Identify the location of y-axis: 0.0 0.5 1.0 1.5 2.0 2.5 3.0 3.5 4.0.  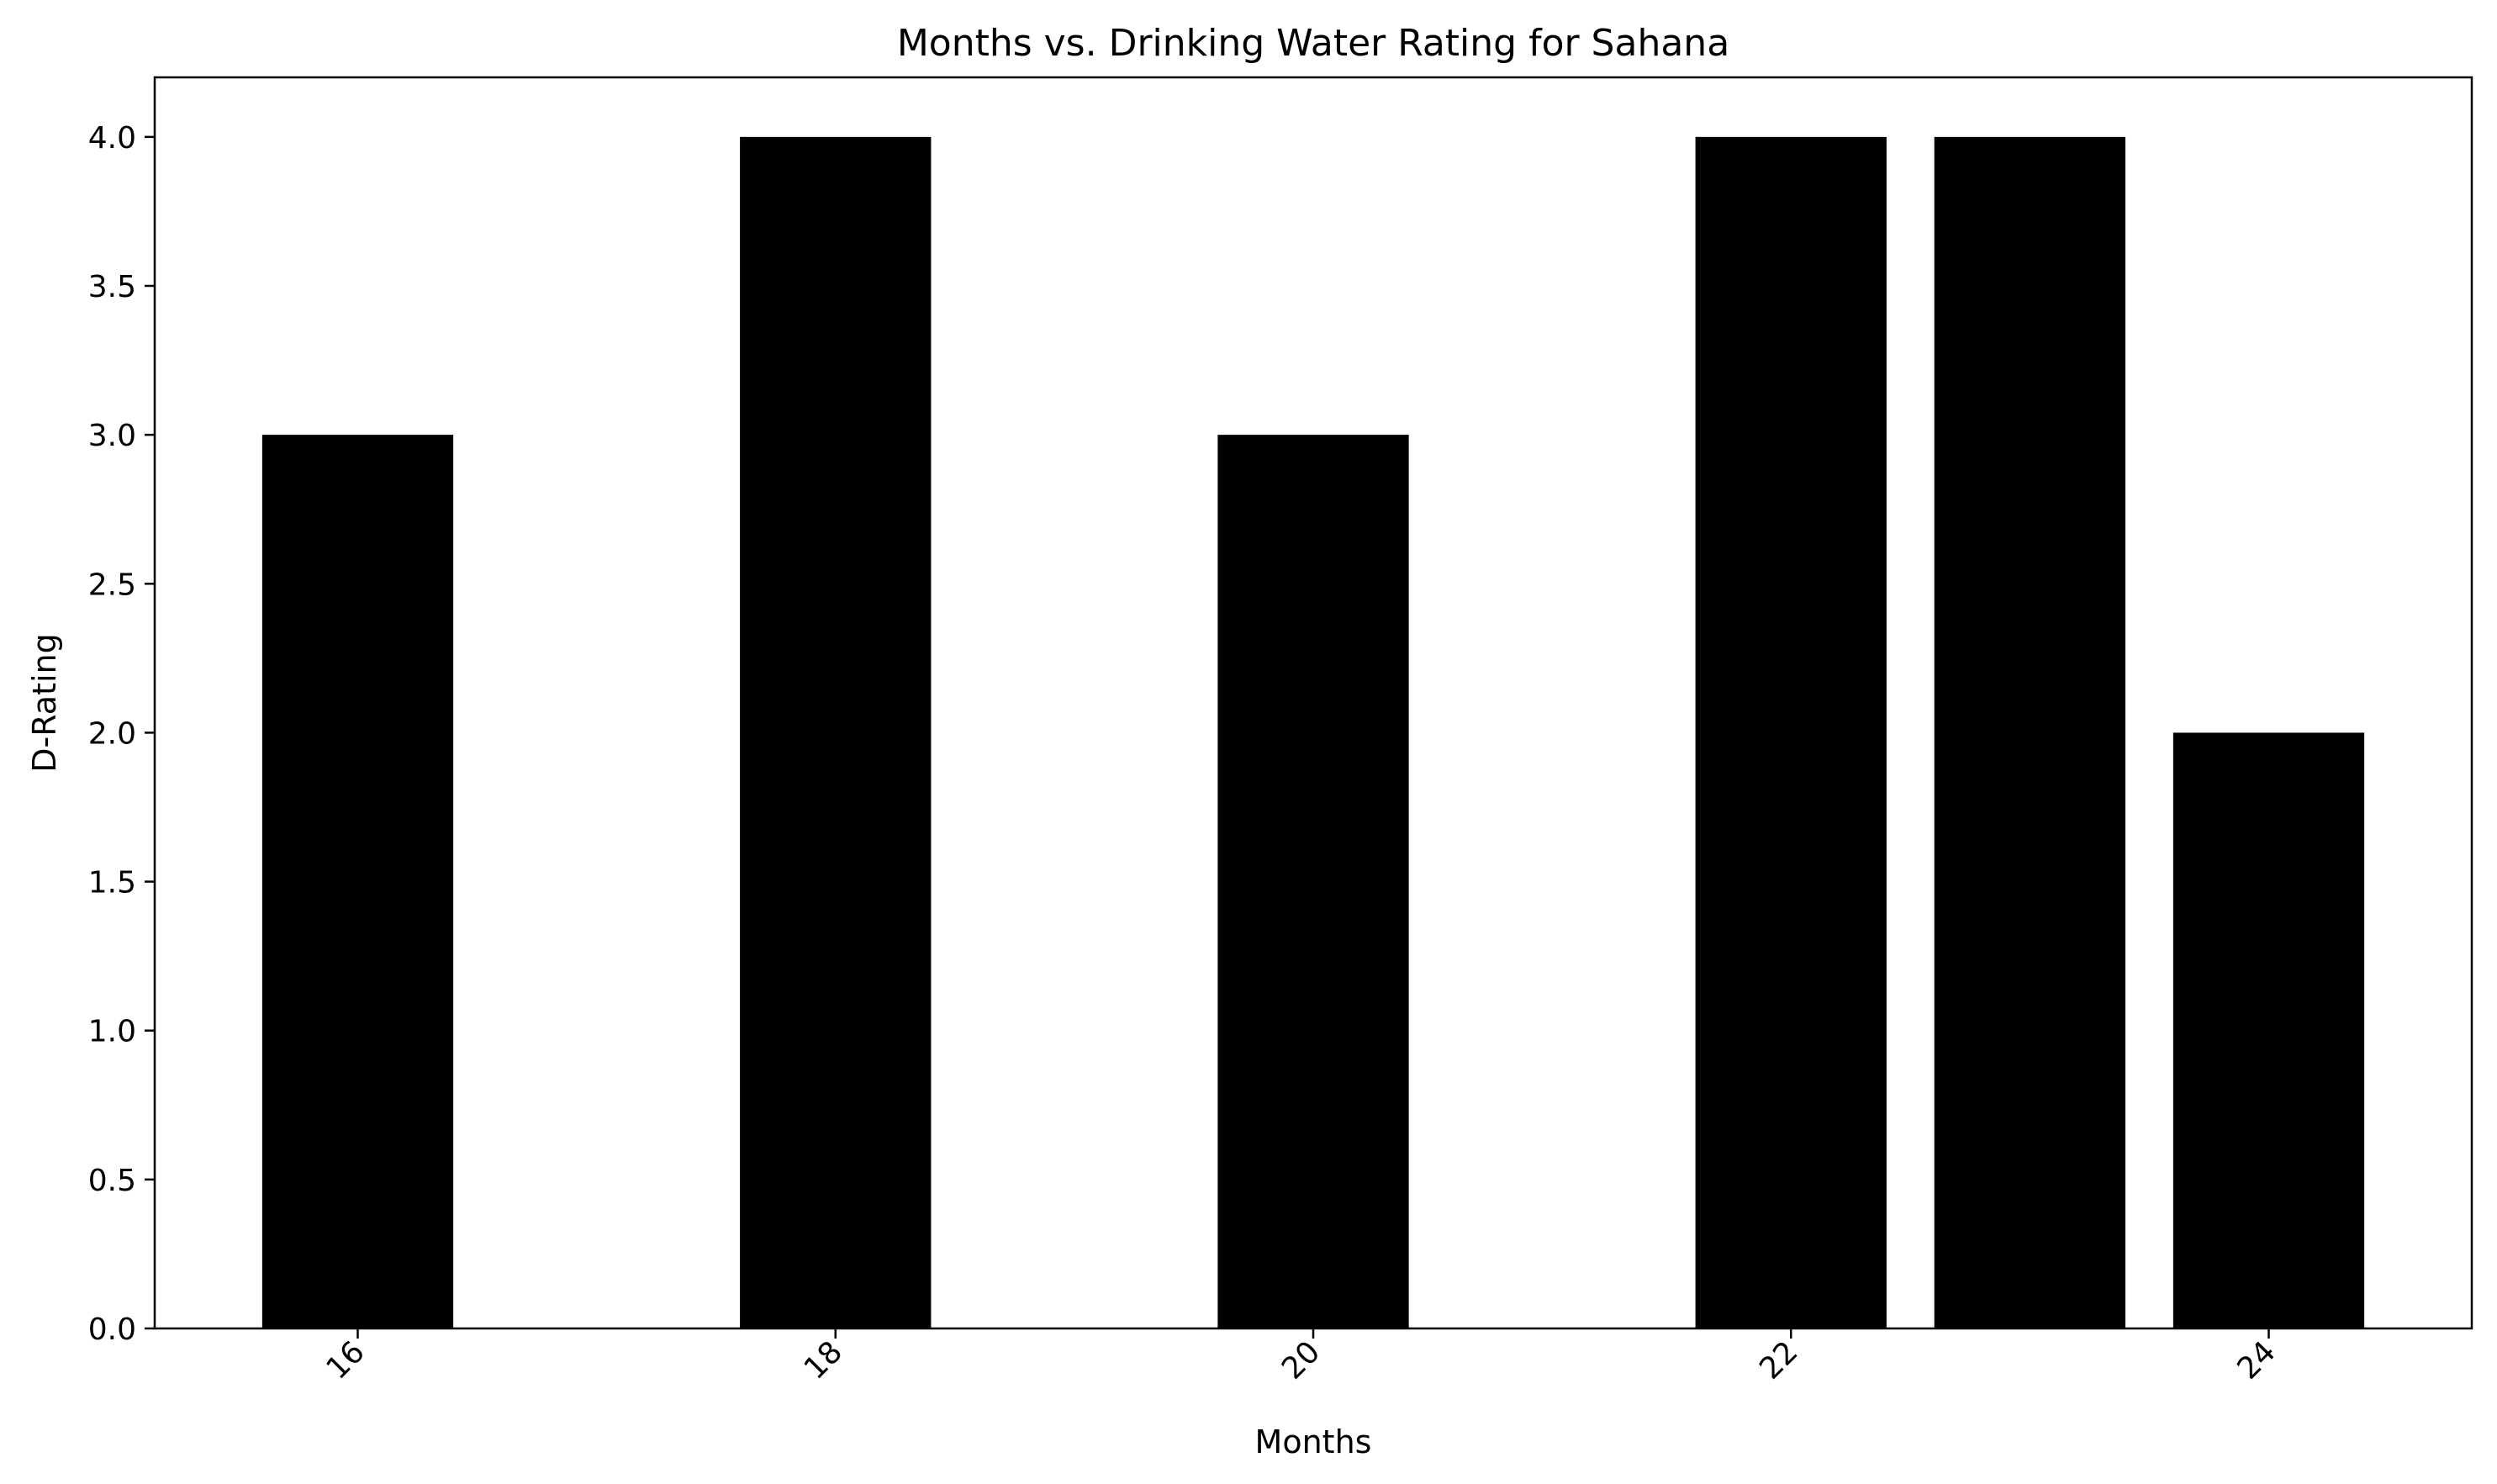
(121, 734).